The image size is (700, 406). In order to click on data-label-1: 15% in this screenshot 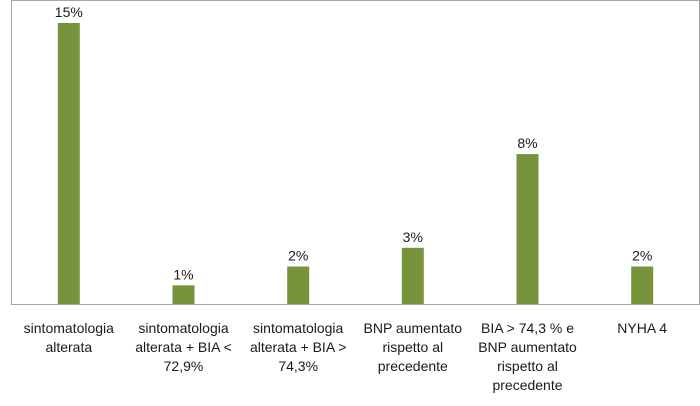, I will do `click(69, 12)`.